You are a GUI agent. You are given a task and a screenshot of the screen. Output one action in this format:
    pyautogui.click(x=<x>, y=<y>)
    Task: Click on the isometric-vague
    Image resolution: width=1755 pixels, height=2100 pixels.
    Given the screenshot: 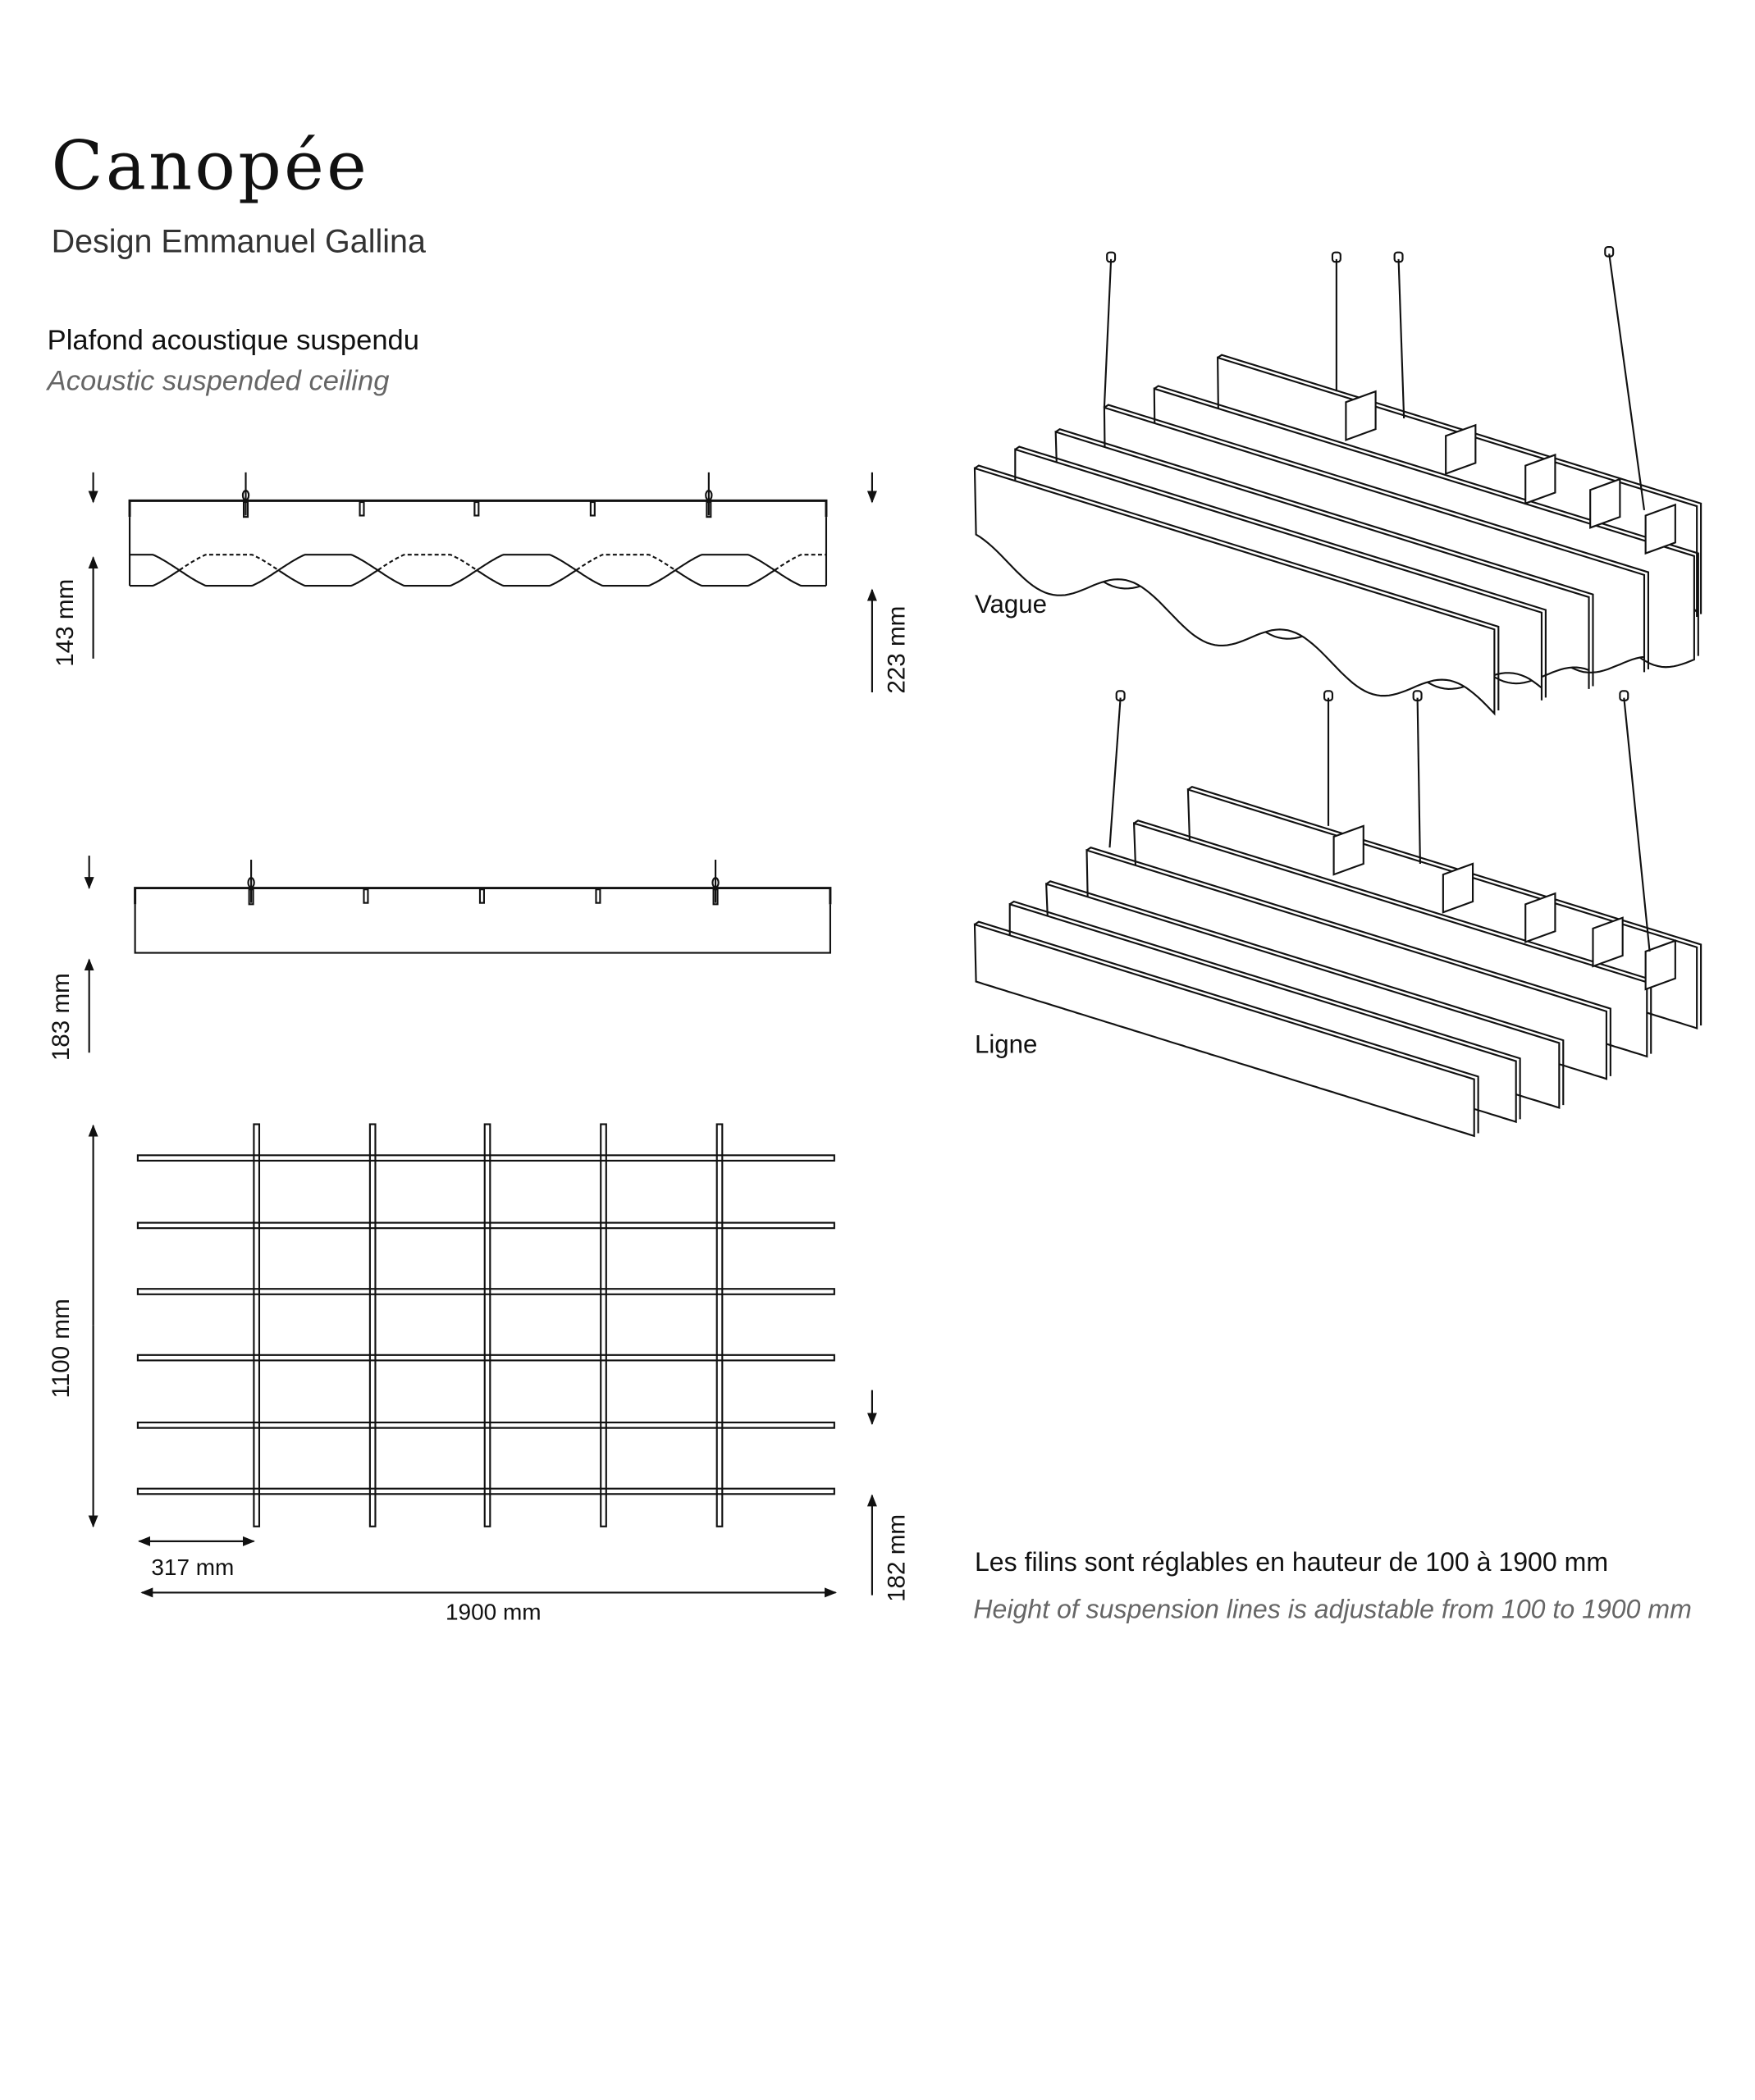 What is the action you would take?
    pyautogui.click(x=1337, y=481)
    